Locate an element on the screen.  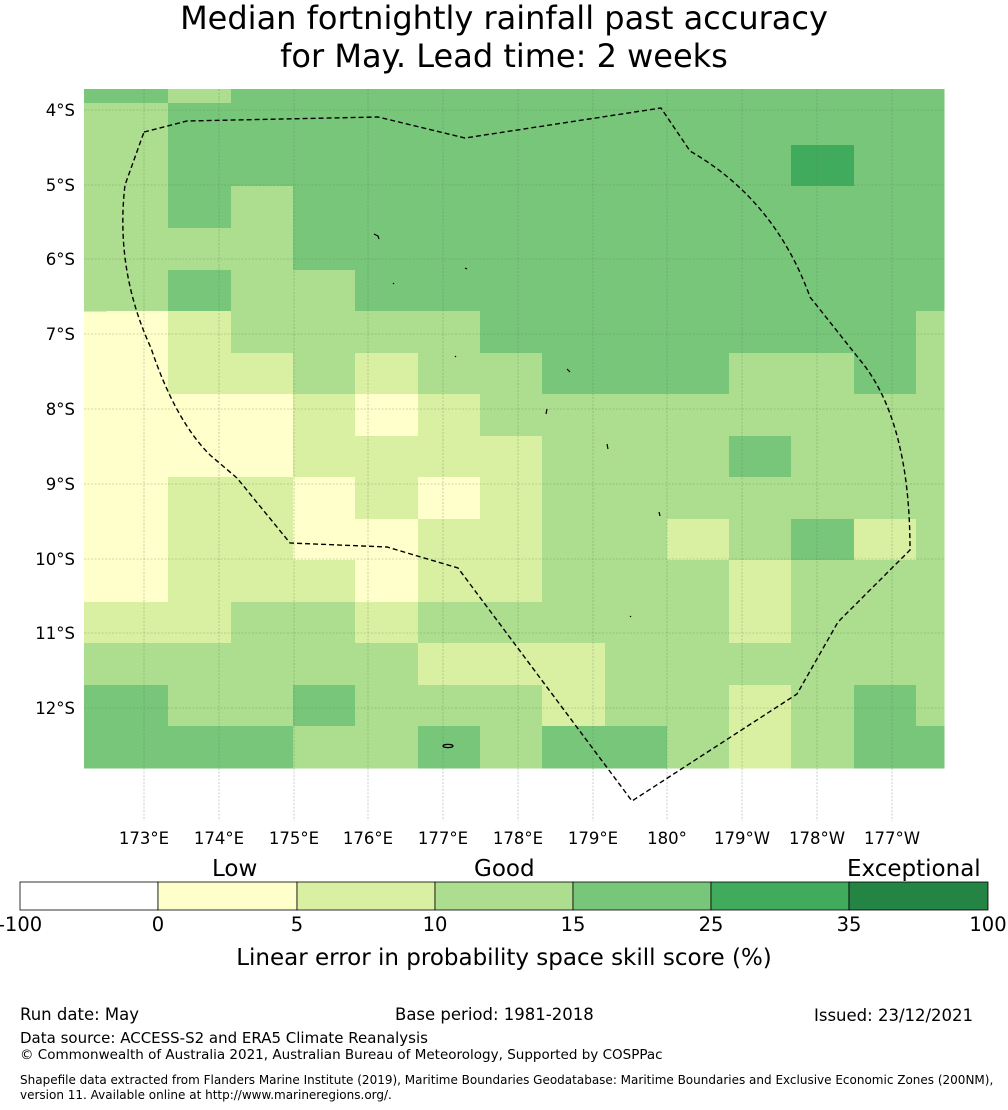
longitude-label: 178°E is located at coordinates (518, 838).